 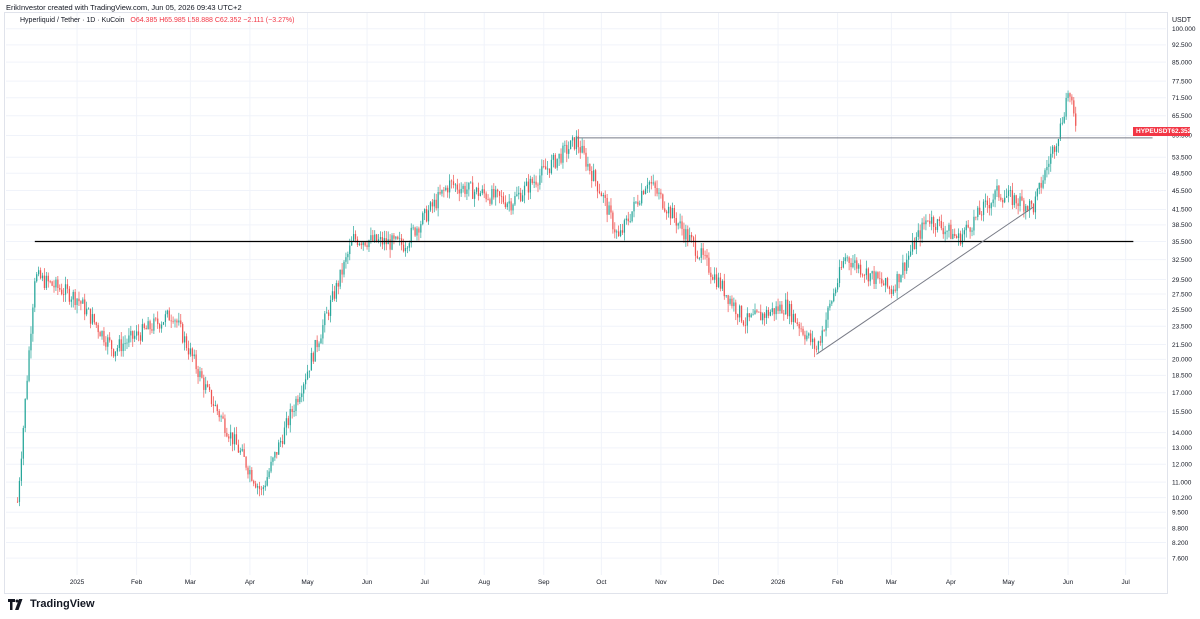 What do you see at coordinates (51, 604) in the screenshot?
I see `tradingview-logo: TradingView` at bounding box center [51, 604].